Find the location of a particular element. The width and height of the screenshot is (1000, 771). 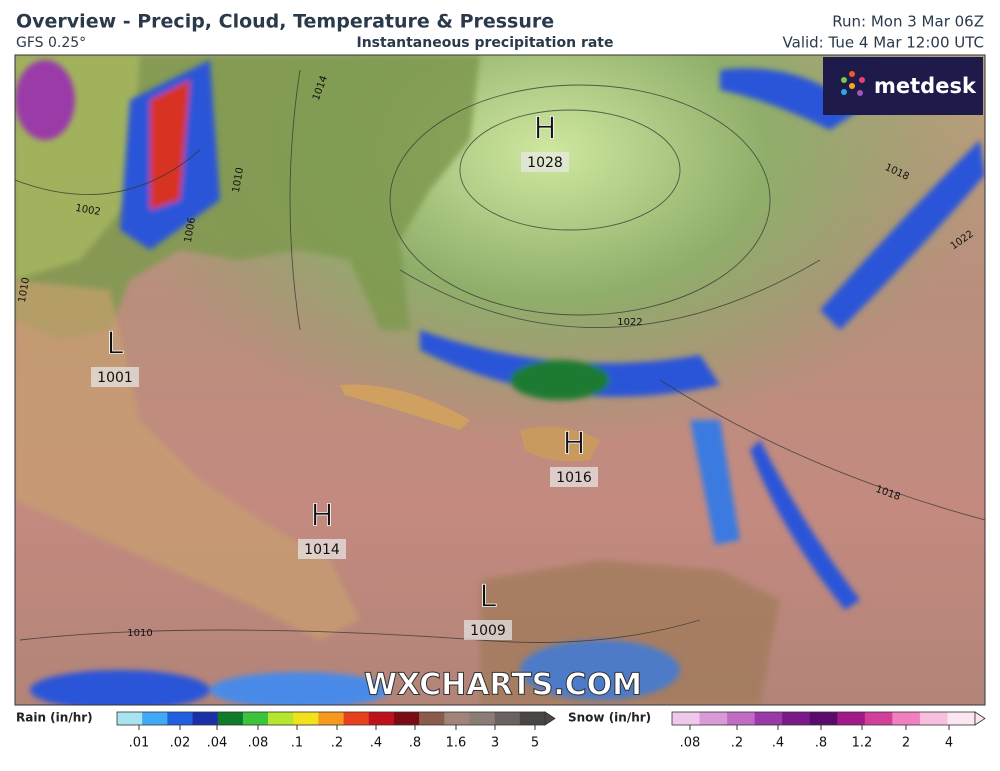

isobar-label: 1006 is located at coordinates (190, 230).